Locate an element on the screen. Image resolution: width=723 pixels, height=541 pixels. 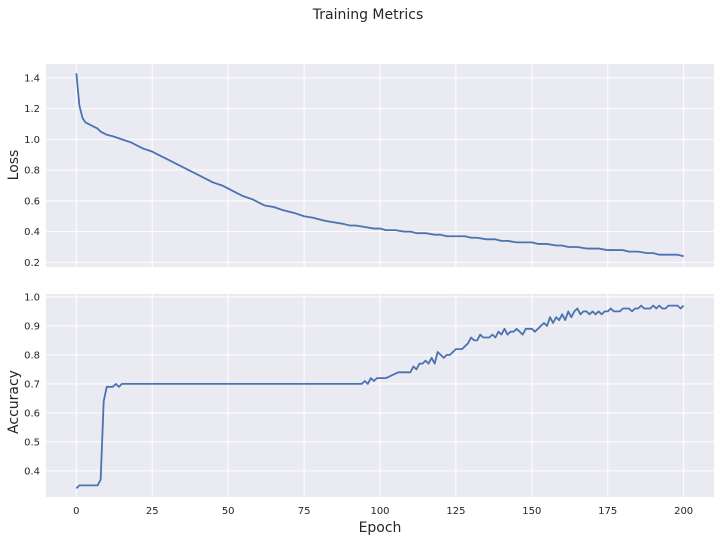
accuracy-x-tick-label: 25 is located at coordinates (152, 511).